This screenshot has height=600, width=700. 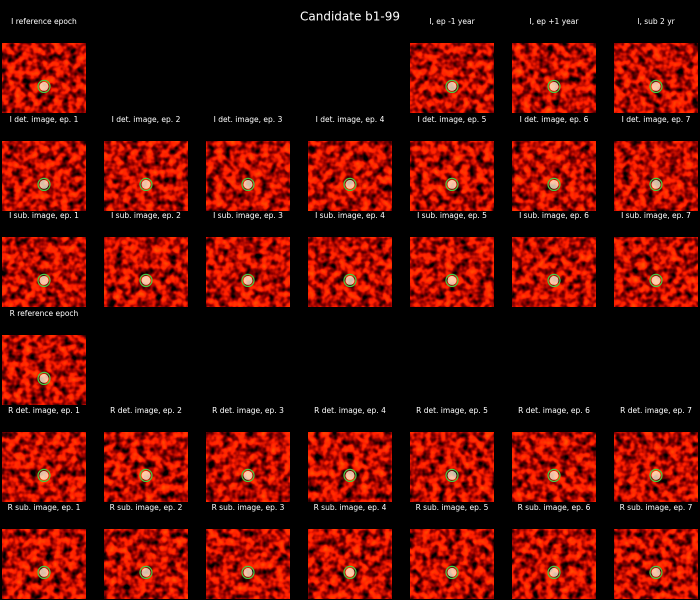 I want to click on panel-label: R det. image, ep. 4, so click(x=350, y=410).